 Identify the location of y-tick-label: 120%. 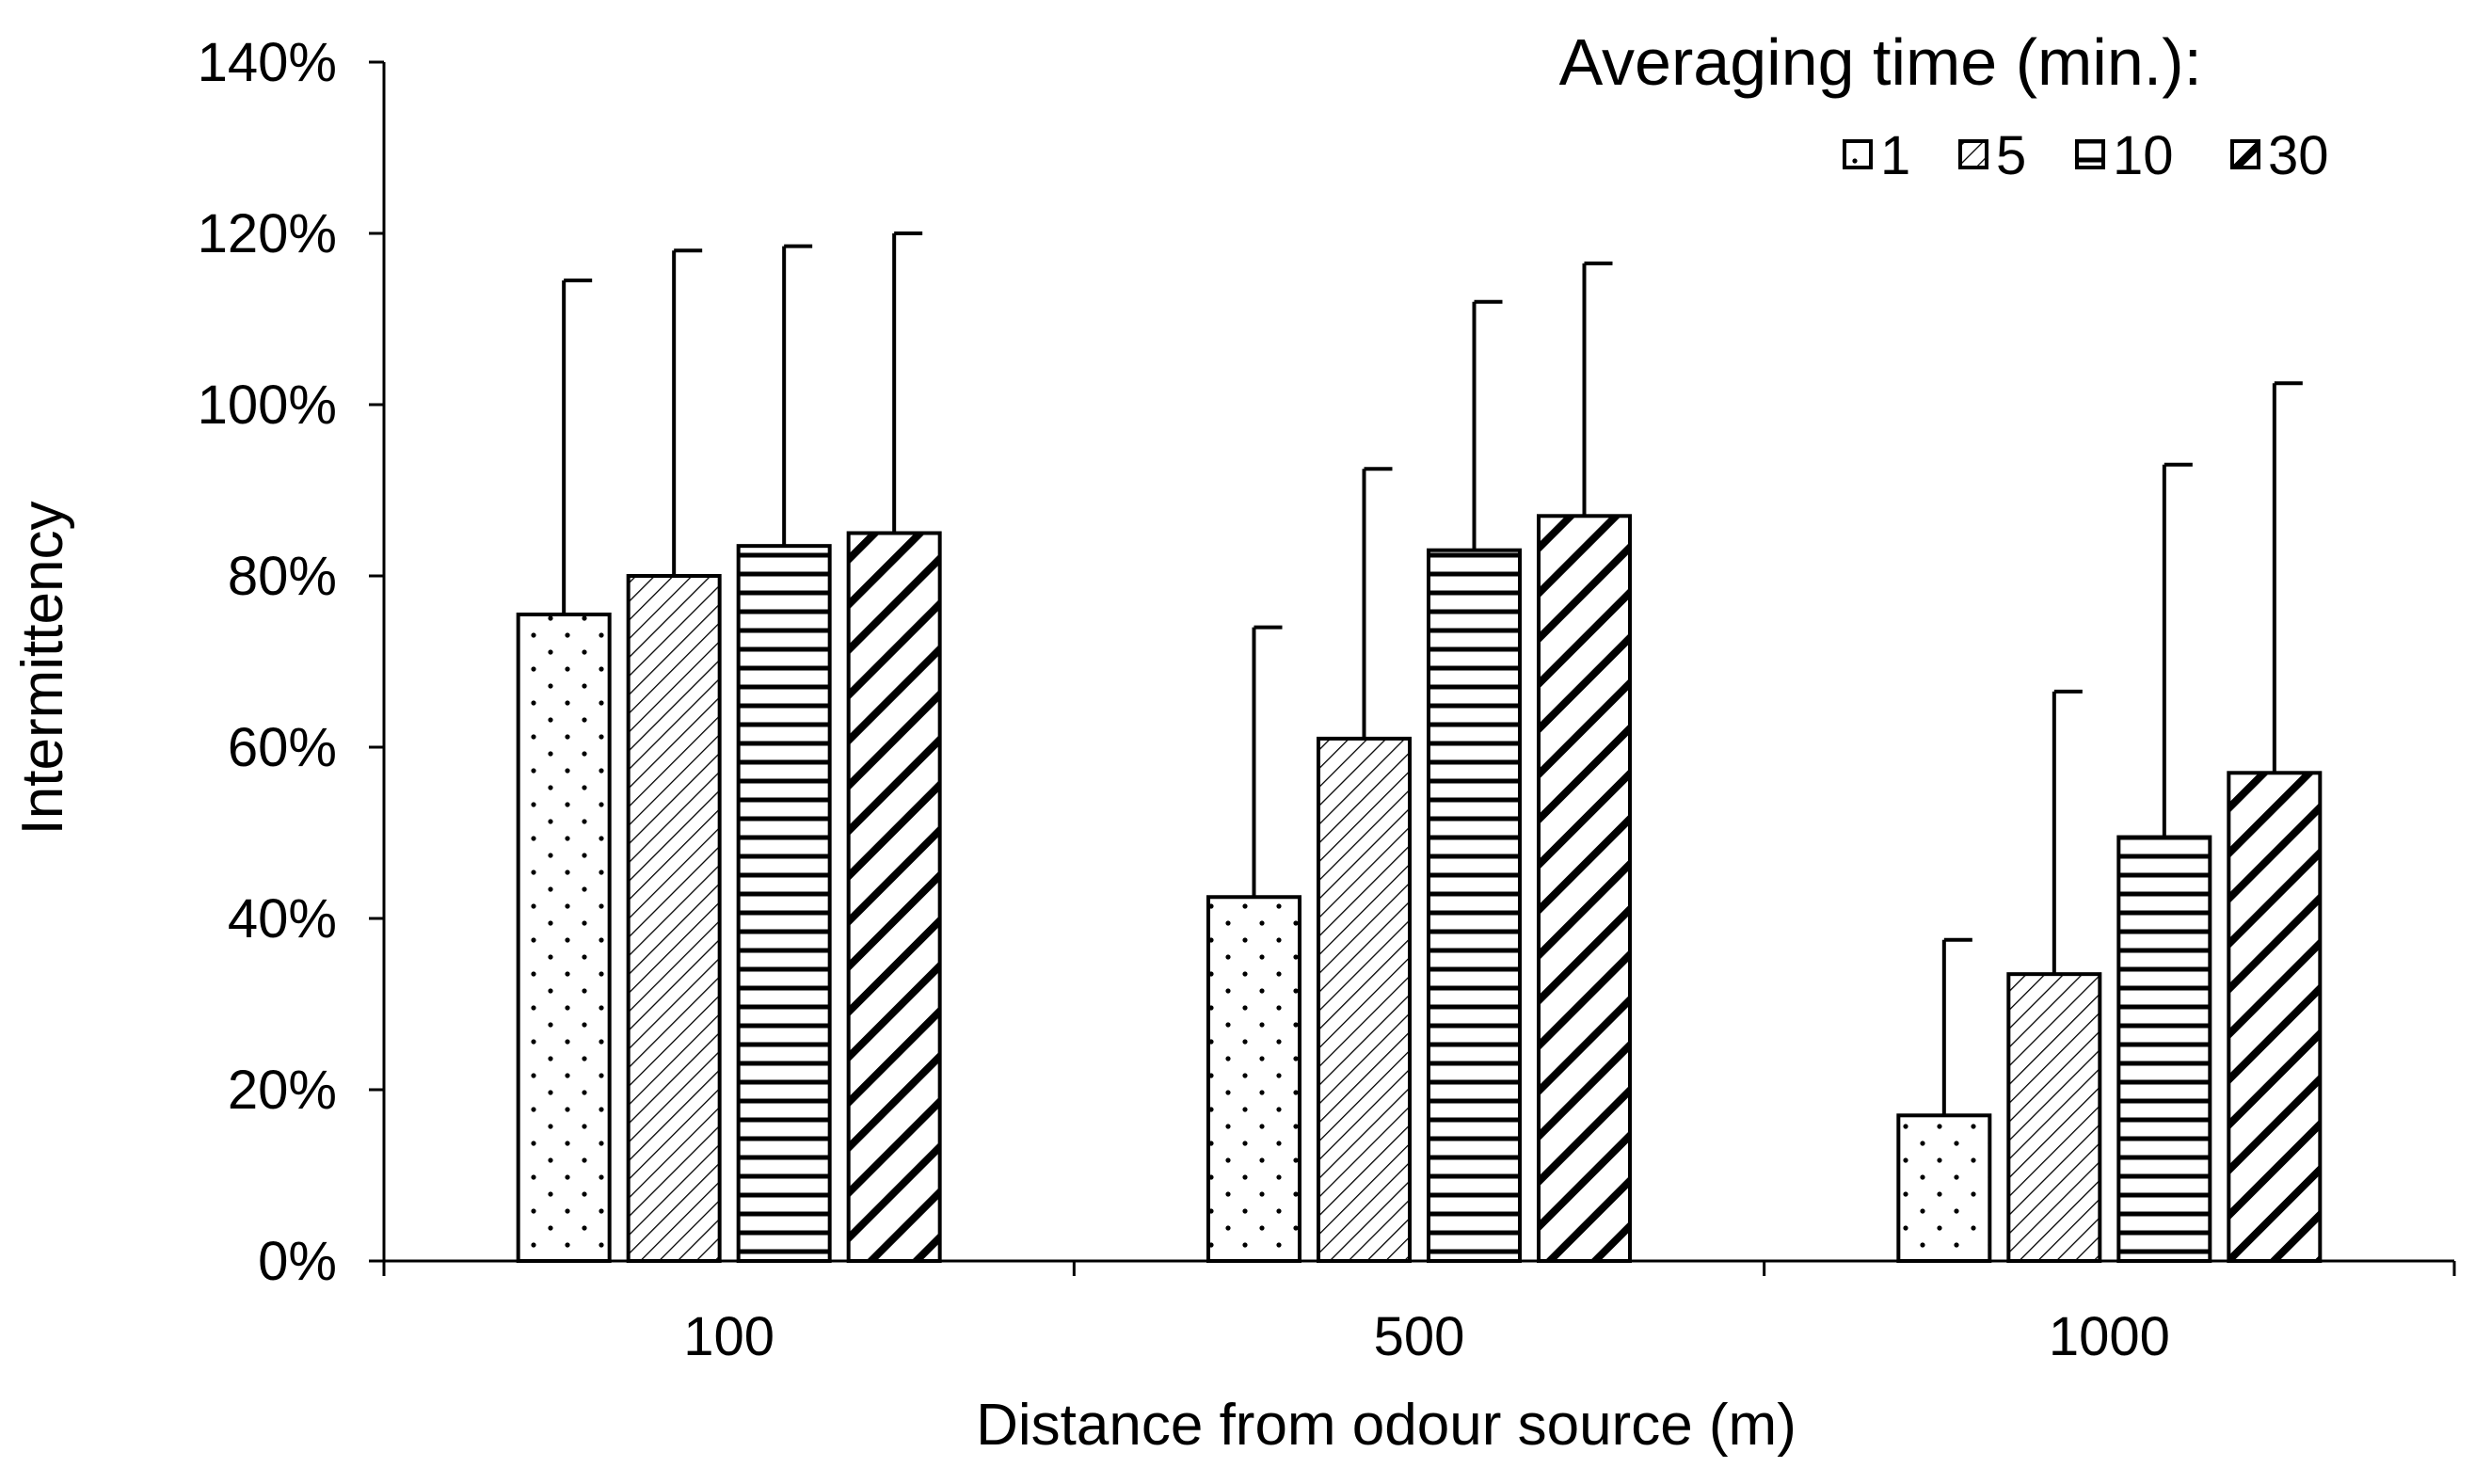
(267, 233).